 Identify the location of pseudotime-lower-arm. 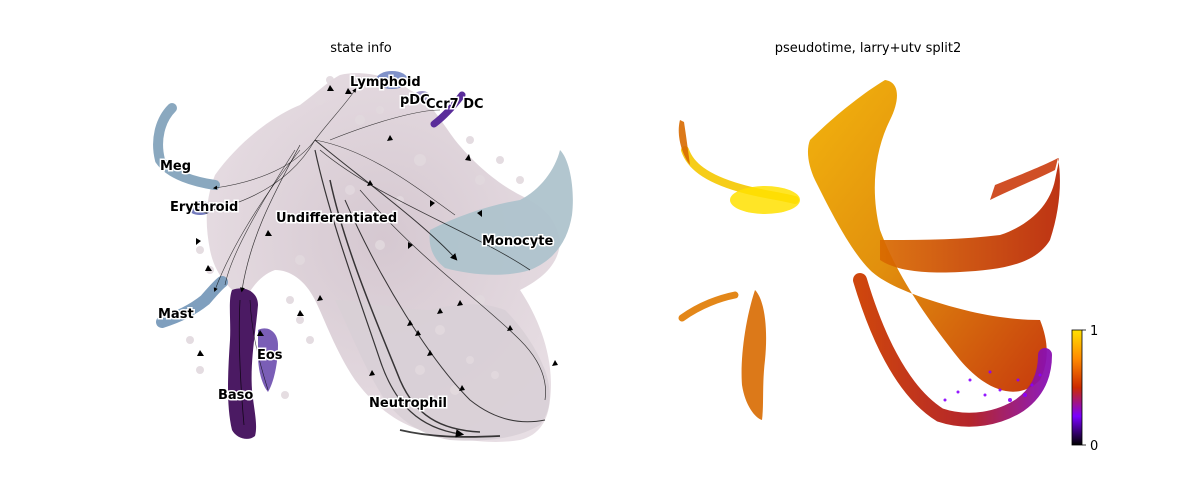
(708, 306).